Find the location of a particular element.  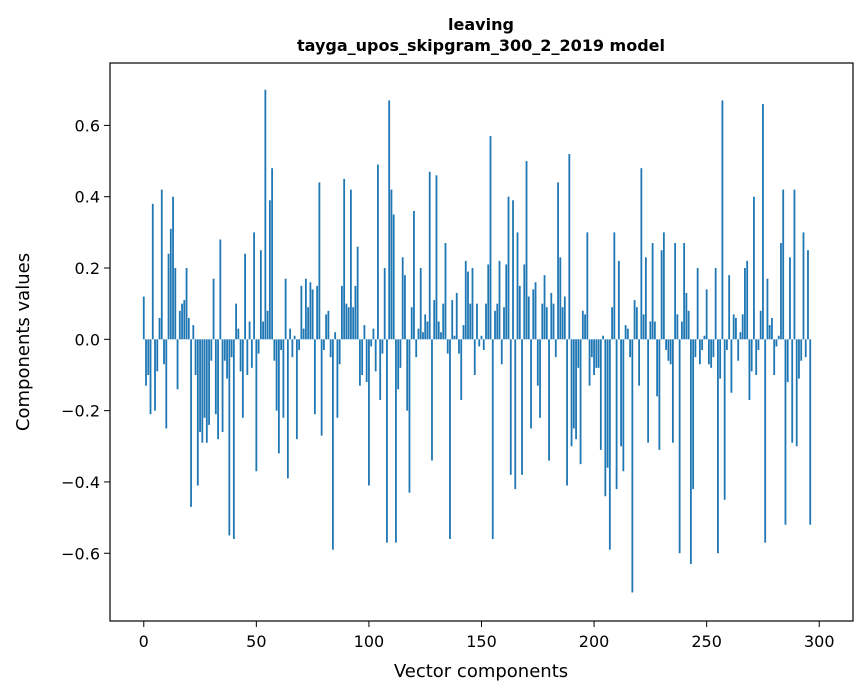

x-tick-label: 150 is located at coordinates (481, 641).